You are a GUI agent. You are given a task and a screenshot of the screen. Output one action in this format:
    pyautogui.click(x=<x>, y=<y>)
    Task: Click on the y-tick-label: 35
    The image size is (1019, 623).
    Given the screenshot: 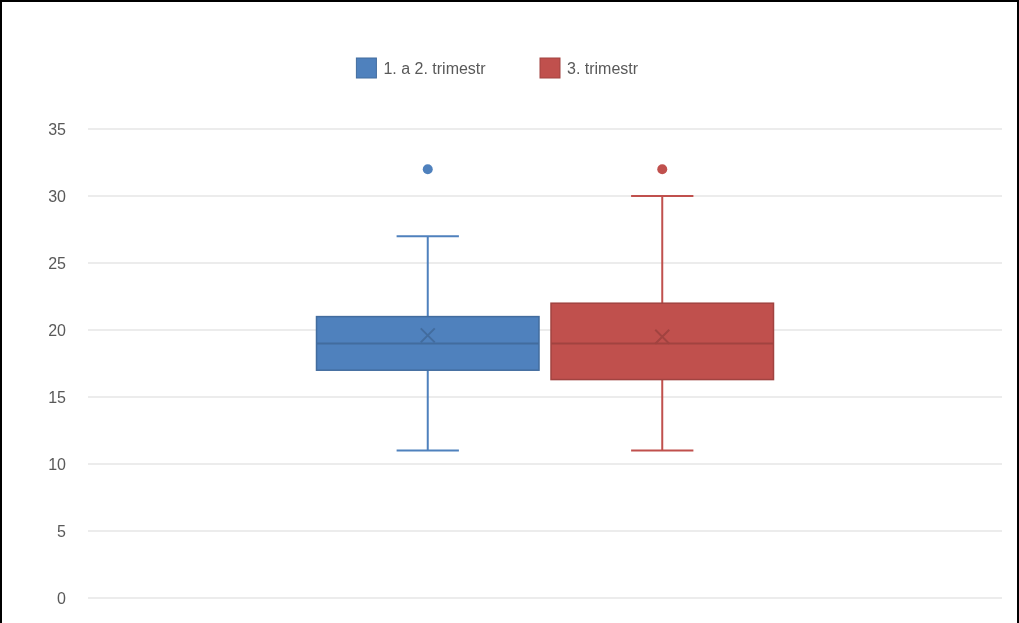 What is the action you would take?
    pyautogui.click(x=57, y=129)
    